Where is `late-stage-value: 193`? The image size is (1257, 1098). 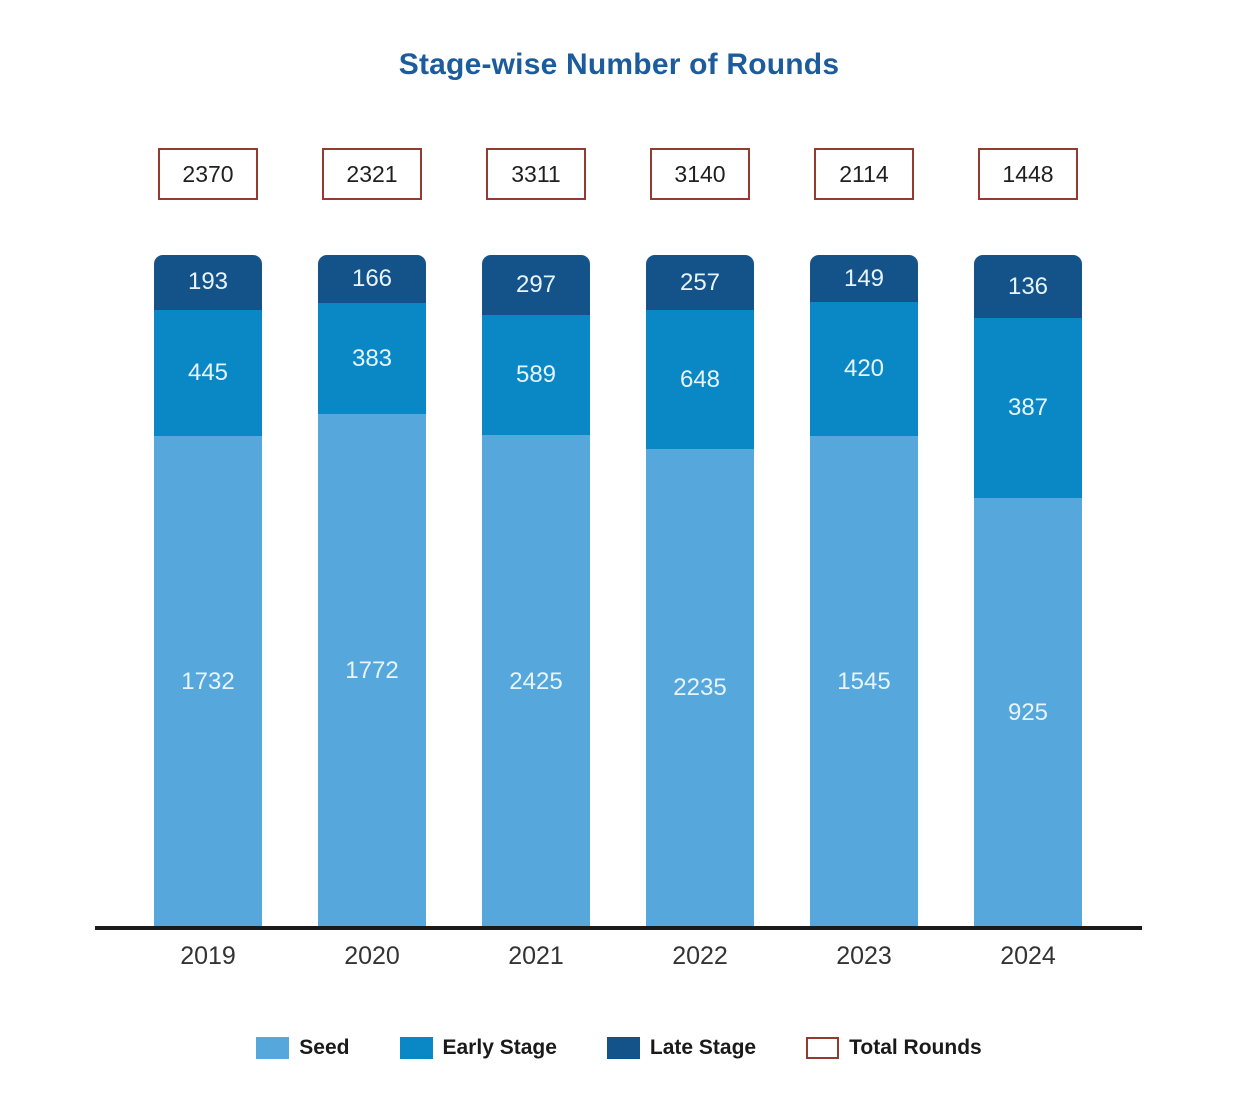
late-stage-value: 193 is located at coordinates (208, 282).